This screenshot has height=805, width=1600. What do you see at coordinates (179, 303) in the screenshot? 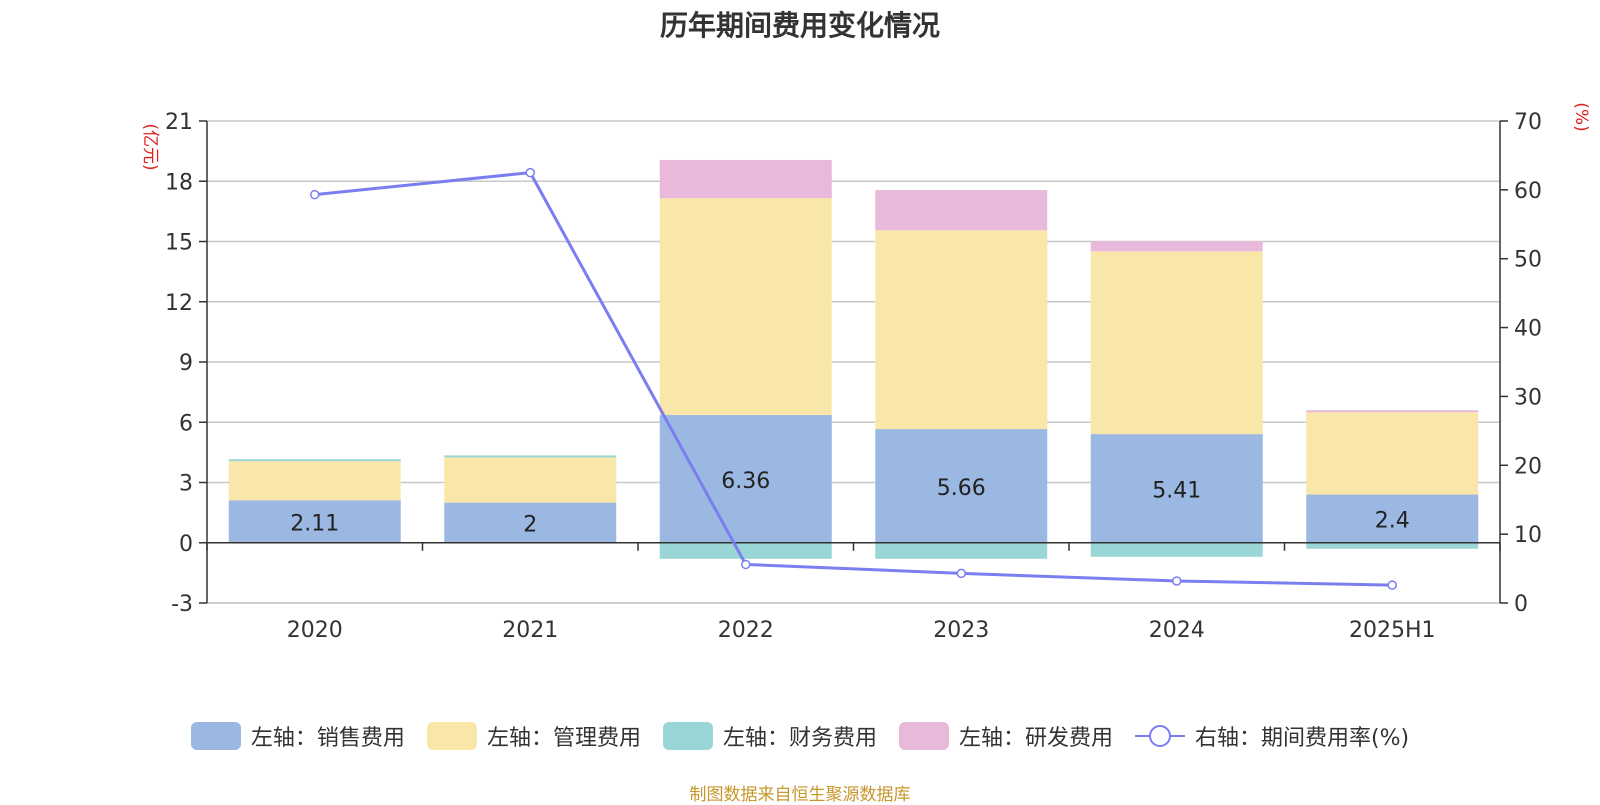
I see `left-axis-tick-label: 12` at bounding box center [179, 303].